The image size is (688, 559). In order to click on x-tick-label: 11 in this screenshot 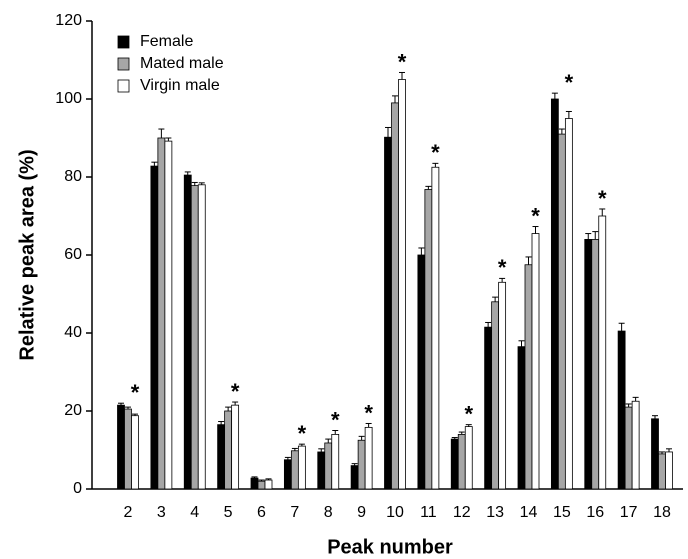, I will do `click(428, 512)`.